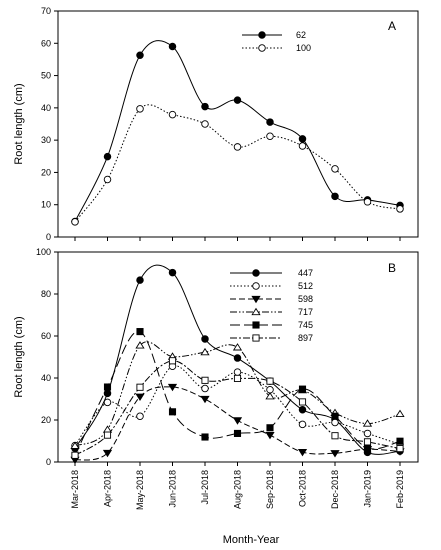  I want to click on y-tick-label: 100, so click(43, 252).